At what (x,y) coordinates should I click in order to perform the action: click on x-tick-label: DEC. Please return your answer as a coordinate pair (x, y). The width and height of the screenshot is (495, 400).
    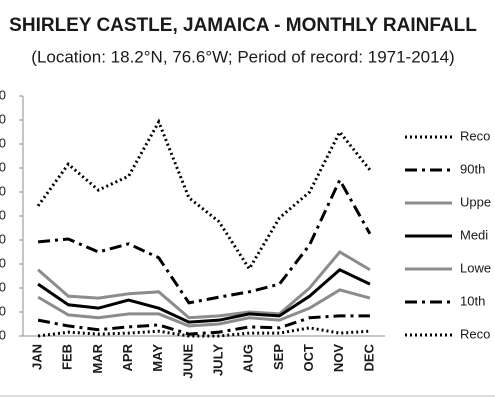
    Looking at the image, I should click on (368, 357).